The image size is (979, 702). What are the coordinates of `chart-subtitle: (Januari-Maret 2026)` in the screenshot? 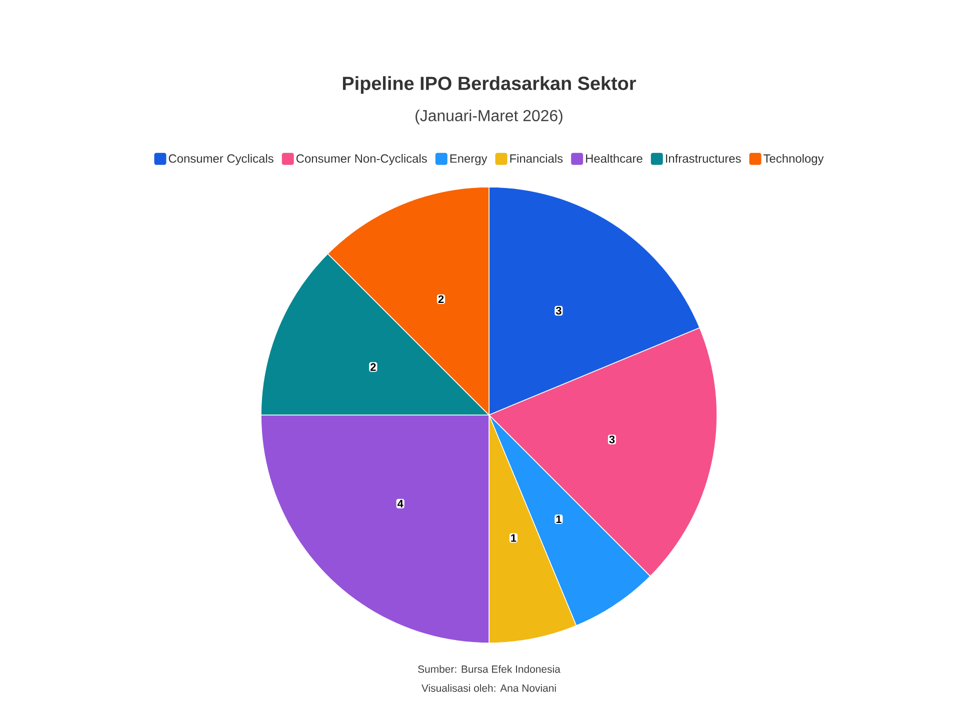 It's located at (489, 117).